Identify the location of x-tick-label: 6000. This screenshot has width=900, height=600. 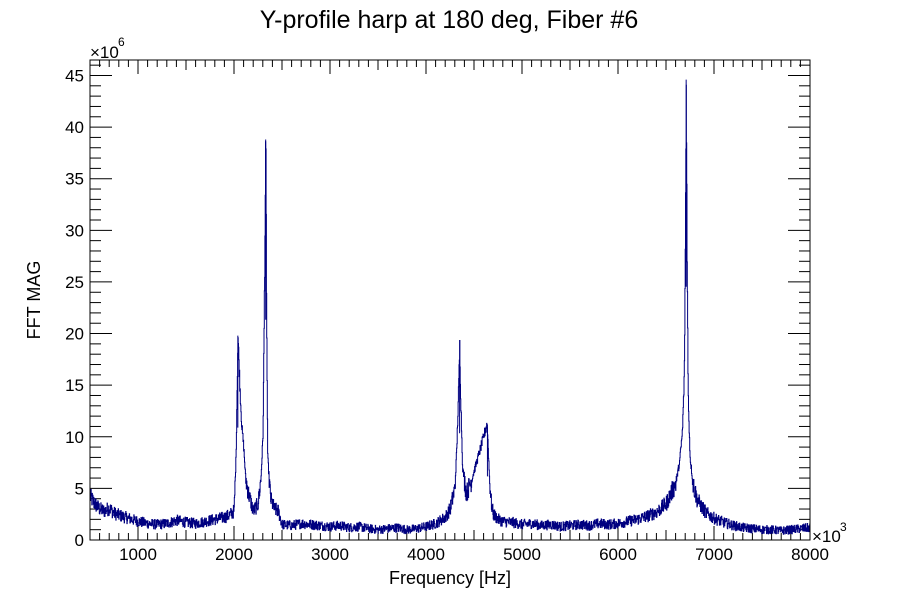
(618, 554).